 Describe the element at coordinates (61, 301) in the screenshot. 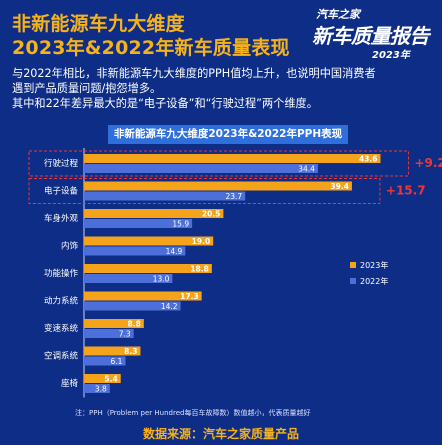

I see `category-label: 动力系统` at that location.